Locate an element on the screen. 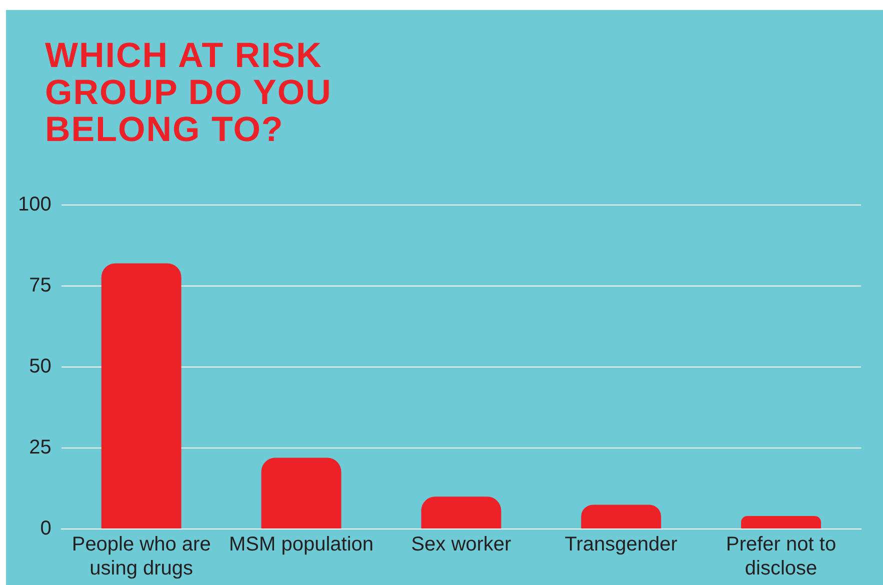  y-tick-label: 100 is located at coordinates (35, 205).